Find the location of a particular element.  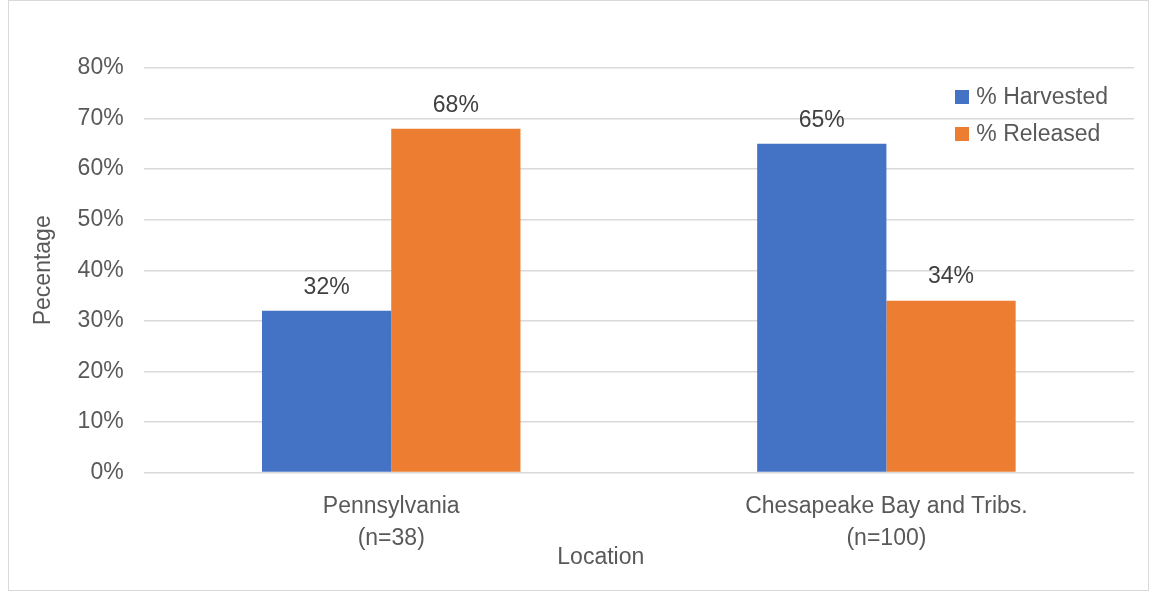

y-tick-label: 70% is located at coordinates (100, 116).